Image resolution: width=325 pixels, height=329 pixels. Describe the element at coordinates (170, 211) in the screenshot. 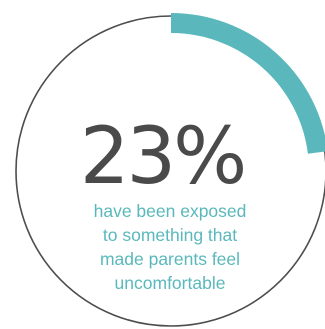

I see `caption-line-1: have been exposed` at that location.